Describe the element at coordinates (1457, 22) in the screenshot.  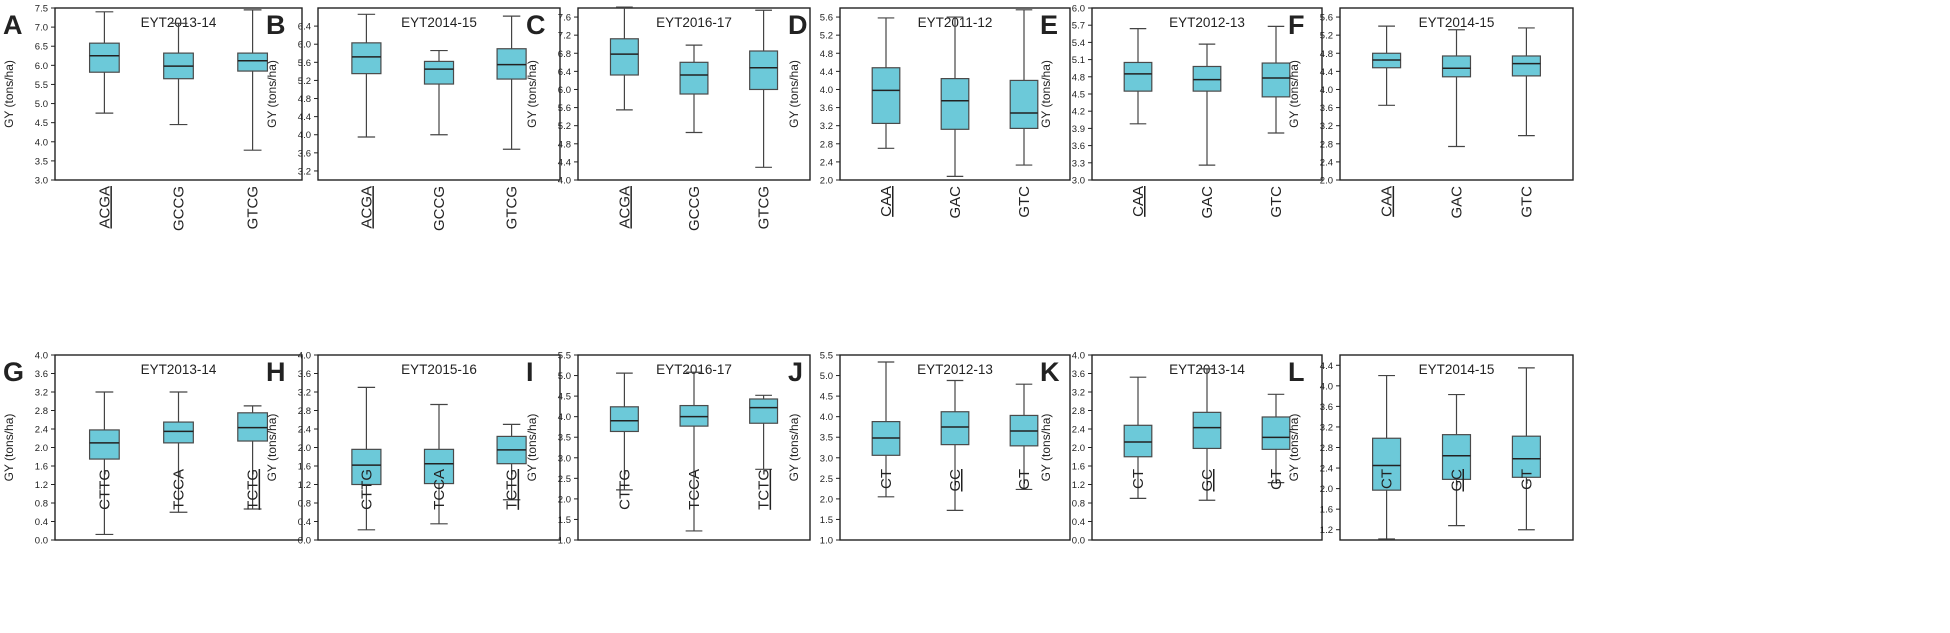
I see `panel-title: EYT2014-15` at that location.